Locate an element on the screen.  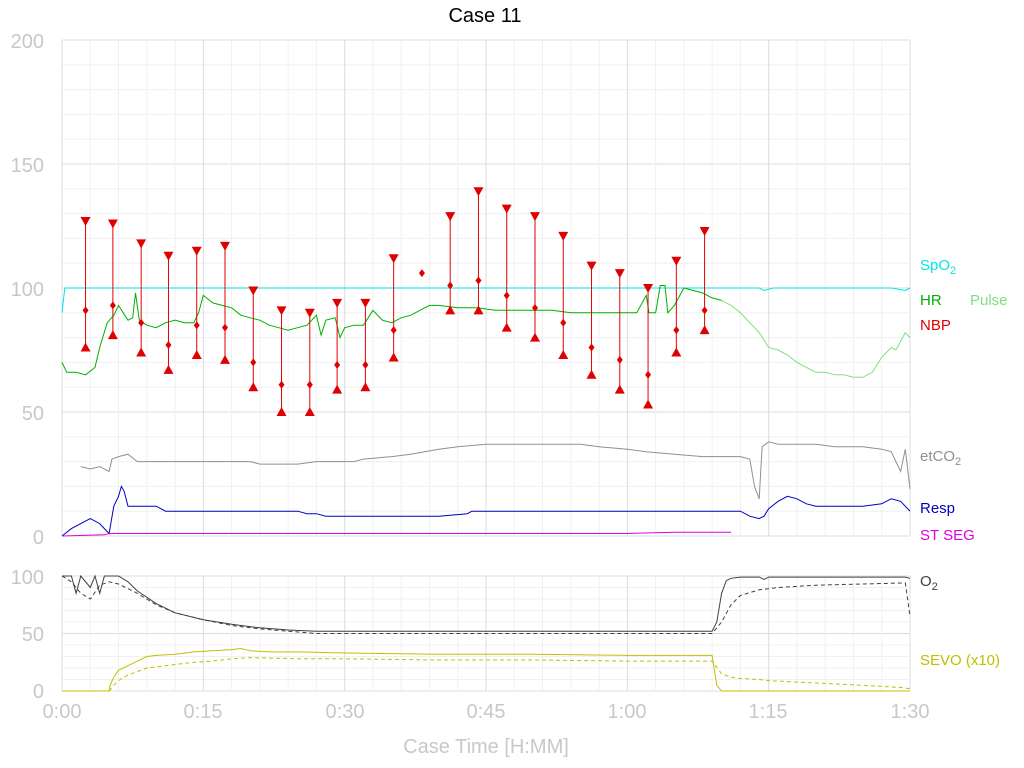
spo2-label: SpO2 is located at coordinates (938, 267).